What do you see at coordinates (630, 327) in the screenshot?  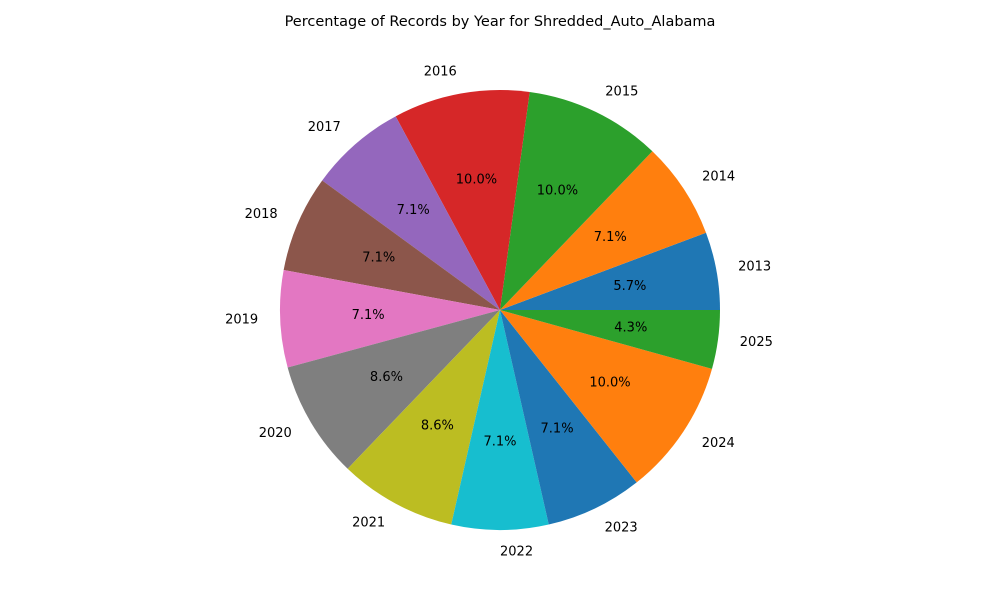 I see `percent-label-2025: 4.3%` at bounding box center [630, 327].